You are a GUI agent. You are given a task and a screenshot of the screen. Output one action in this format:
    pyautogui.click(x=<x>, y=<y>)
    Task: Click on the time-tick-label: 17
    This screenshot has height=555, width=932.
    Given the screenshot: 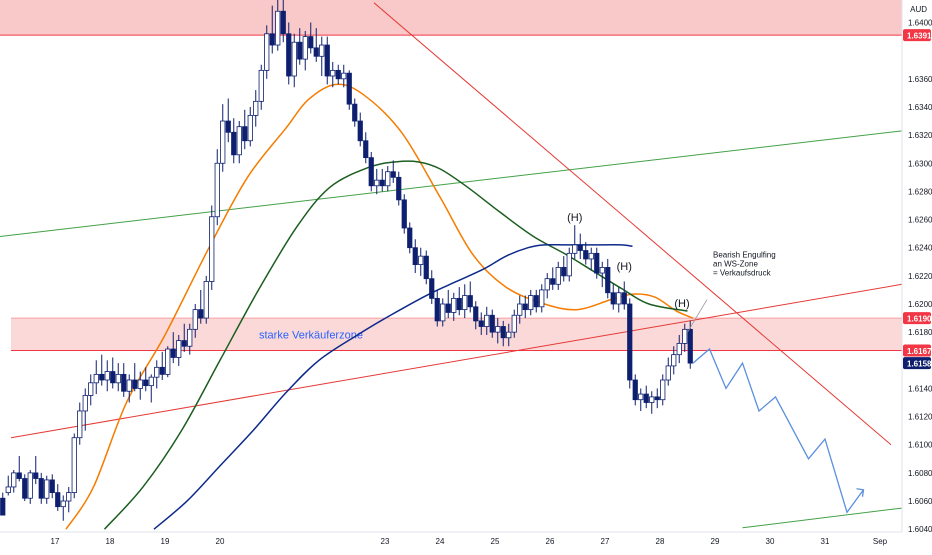 What is the action you would take?
    pyautogui.click(x=55, y=541)
    